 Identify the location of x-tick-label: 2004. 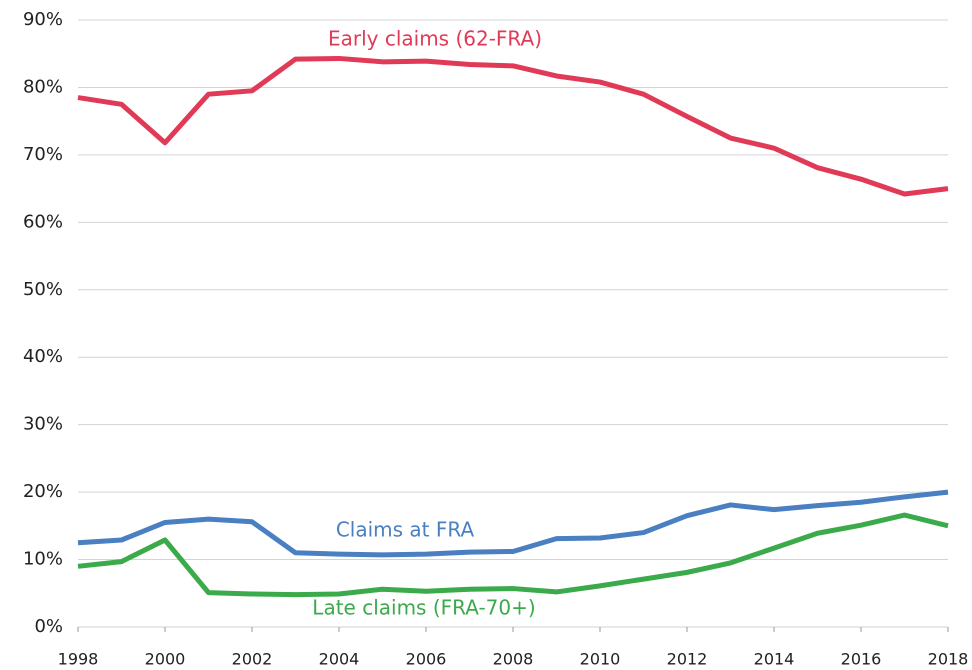
(339, 659).